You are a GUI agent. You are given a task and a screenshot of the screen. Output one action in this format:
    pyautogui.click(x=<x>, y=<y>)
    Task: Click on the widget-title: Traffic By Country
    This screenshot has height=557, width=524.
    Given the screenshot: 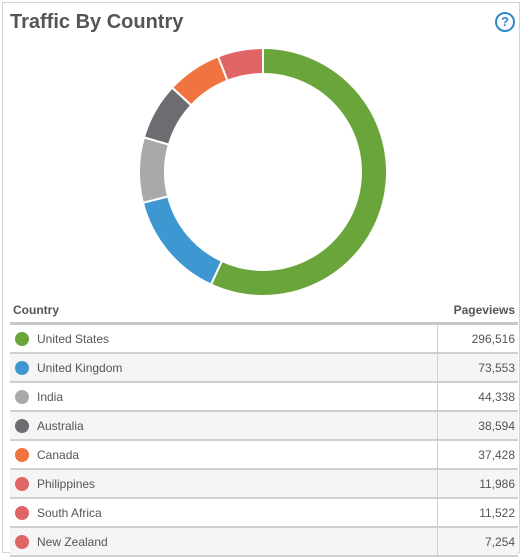 What is the action you would take?
    pyautogui.click(x=97, y=22)
    